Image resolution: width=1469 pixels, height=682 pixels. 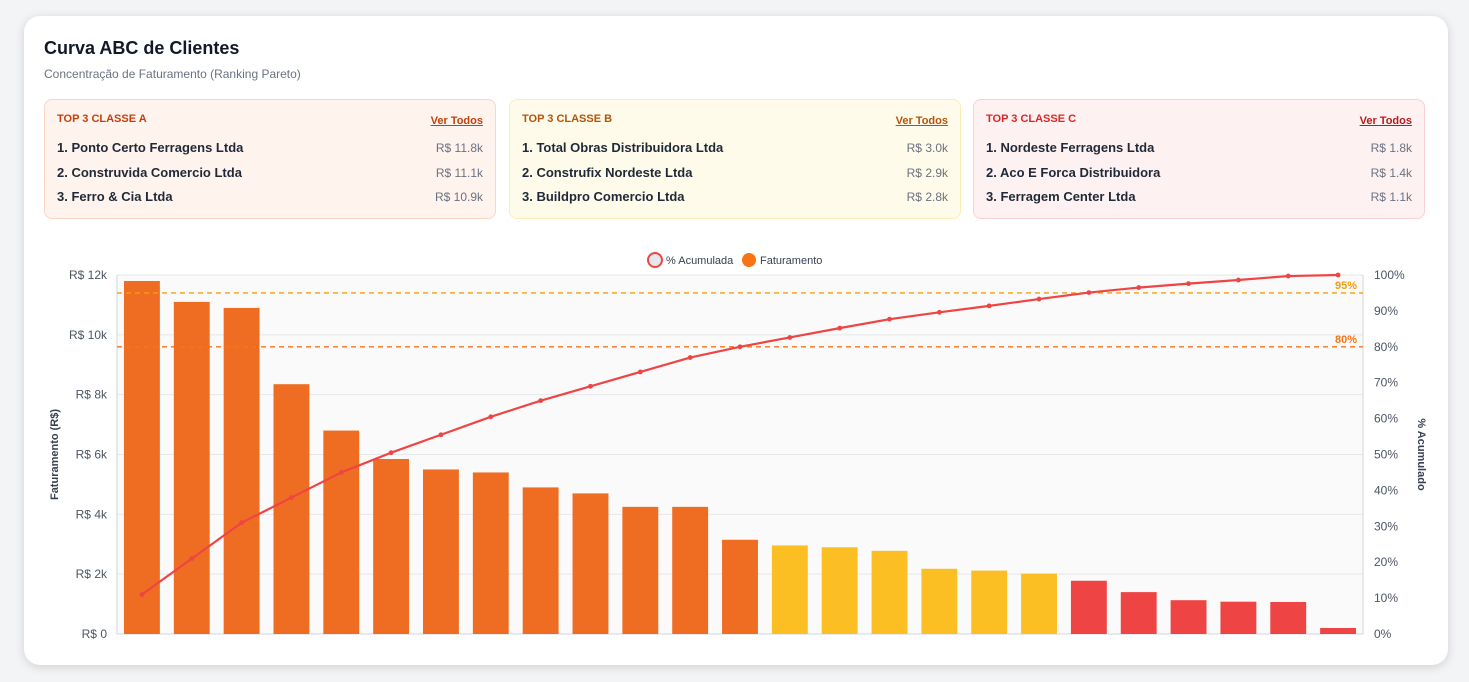 What do you see at coordinates (88, 275) in the screenshot?
I see `y-tick-left: R$ 12k` at bounding box center [88, 275].